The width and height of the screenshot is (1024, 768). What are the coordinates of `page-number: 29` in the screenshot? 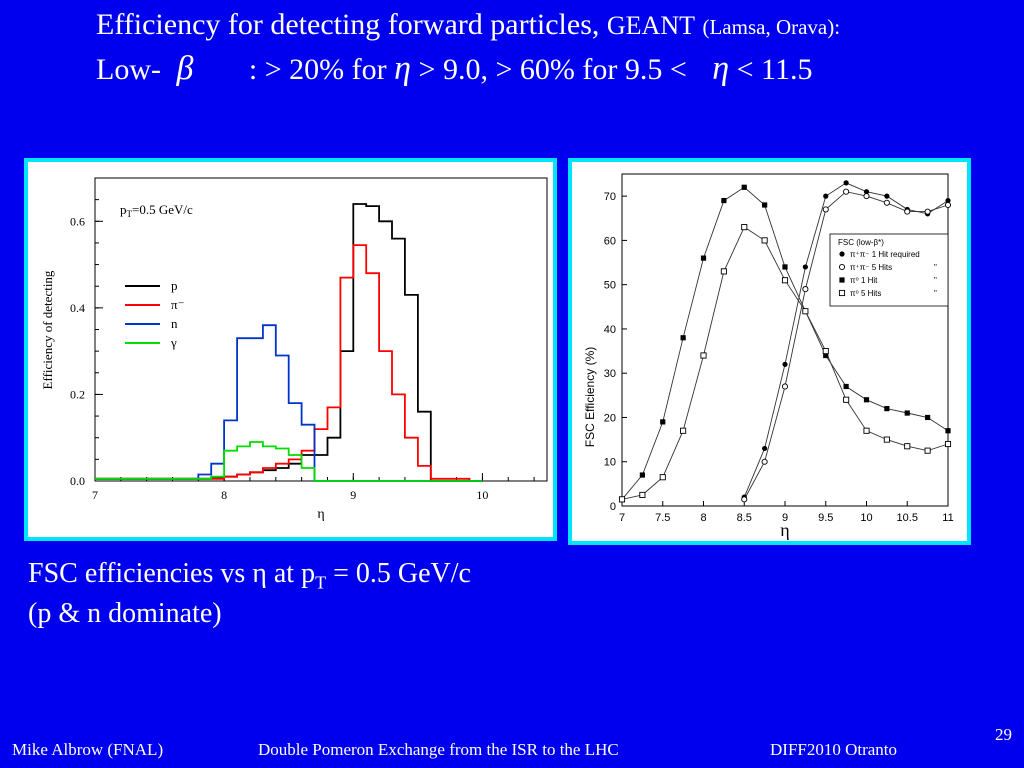 It's located at (1003, 734).